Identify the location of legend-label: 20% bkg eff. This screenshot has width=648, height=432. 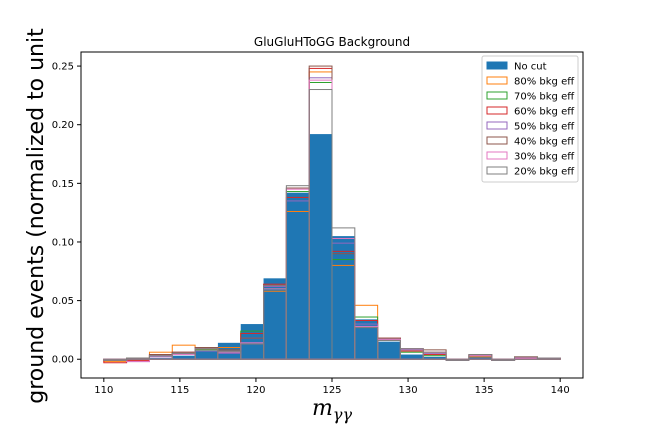
(544, 172).